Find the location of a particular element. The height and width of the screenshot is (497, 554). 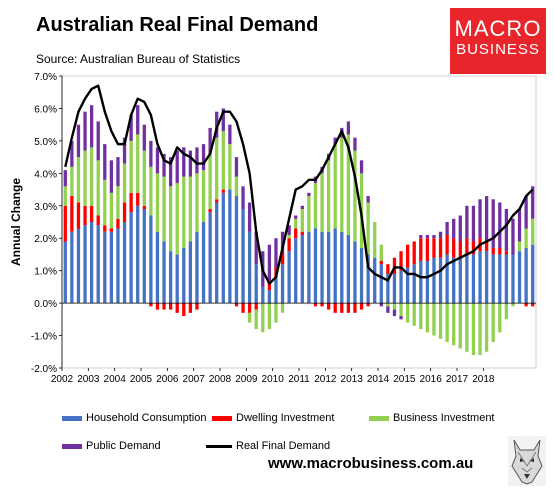

y-tick-label-8: 6.0% is located at coordinates (45, 109).